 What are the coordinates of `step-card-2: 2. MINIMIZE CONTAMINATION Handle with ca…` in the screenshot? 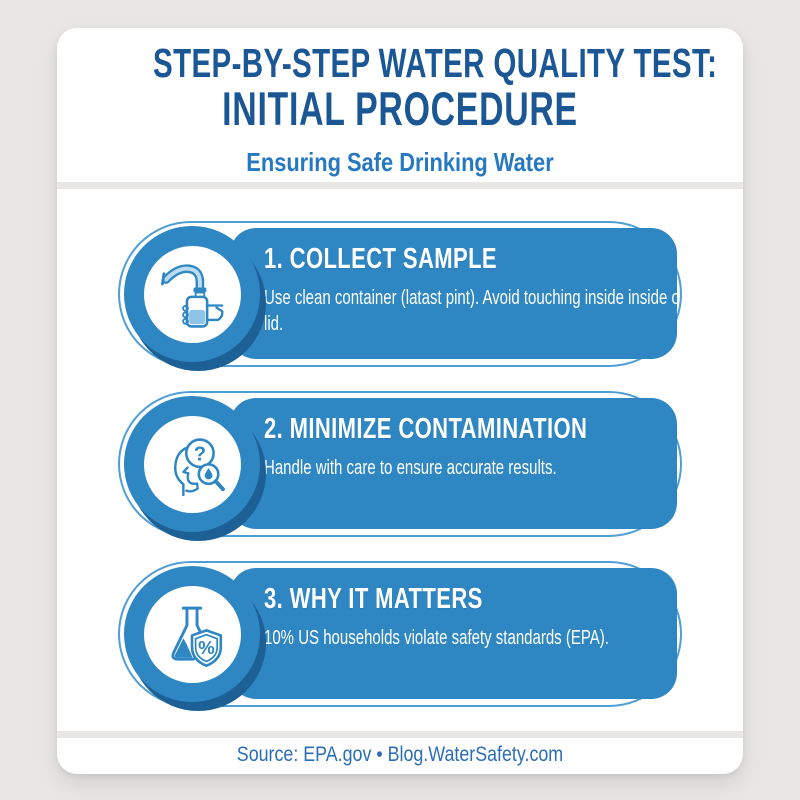 It's located at (400, 464).